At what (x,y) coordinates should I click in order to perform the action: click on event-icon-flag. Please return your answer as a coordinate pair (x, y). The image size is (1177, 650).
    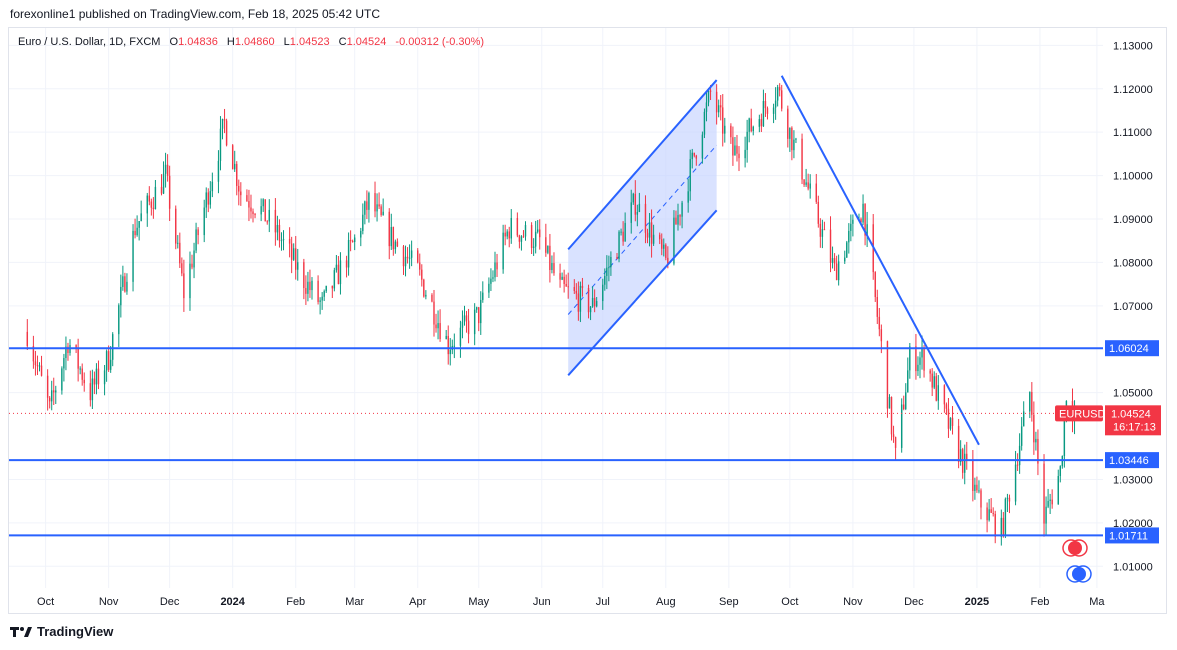
    Looking at the image, I should click on (1075, 548).